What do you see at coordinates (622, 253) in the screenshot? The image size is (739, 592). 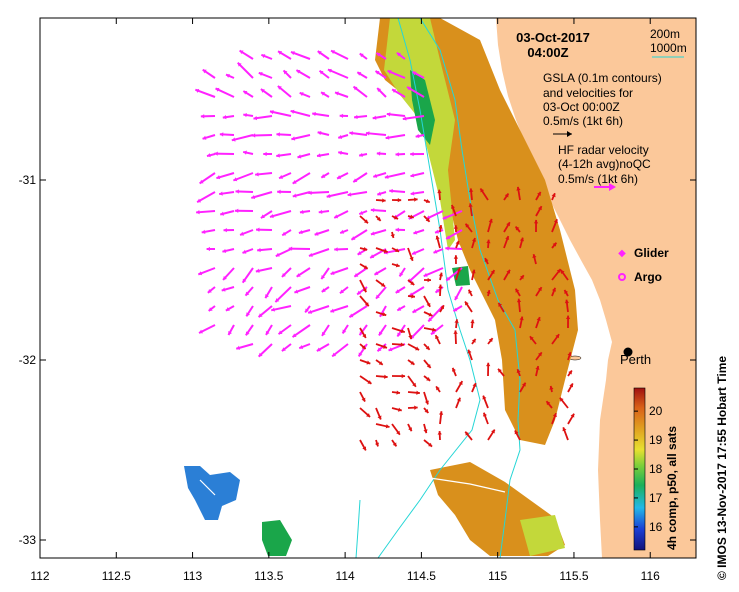 I see `glider-marker-icon: ◆` at bounding box center [622, 253].